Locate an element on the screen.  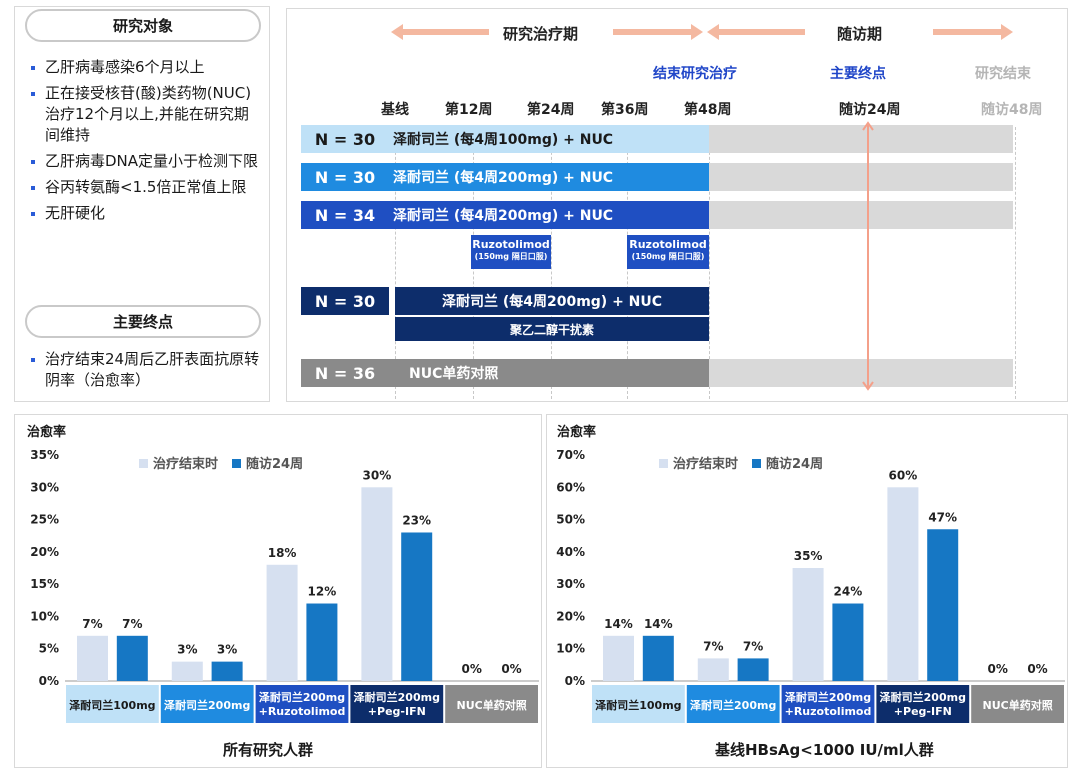
arm1-n: N = 30 is located at coordinates (345, 139).